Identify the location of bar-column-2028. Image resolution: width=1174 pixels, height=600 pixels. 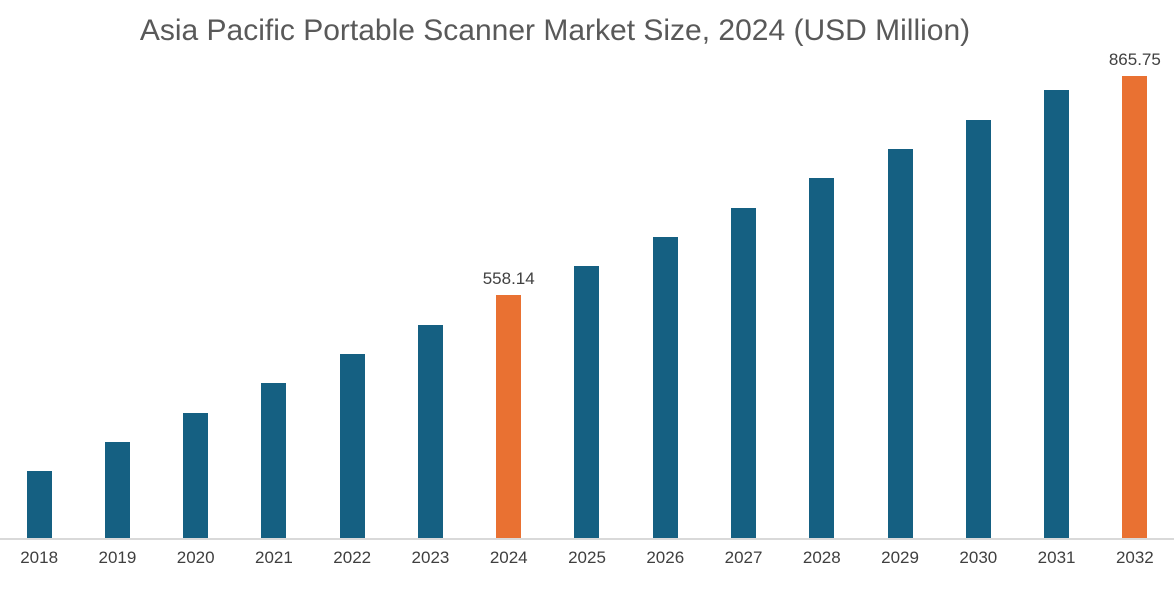
(822, 294).